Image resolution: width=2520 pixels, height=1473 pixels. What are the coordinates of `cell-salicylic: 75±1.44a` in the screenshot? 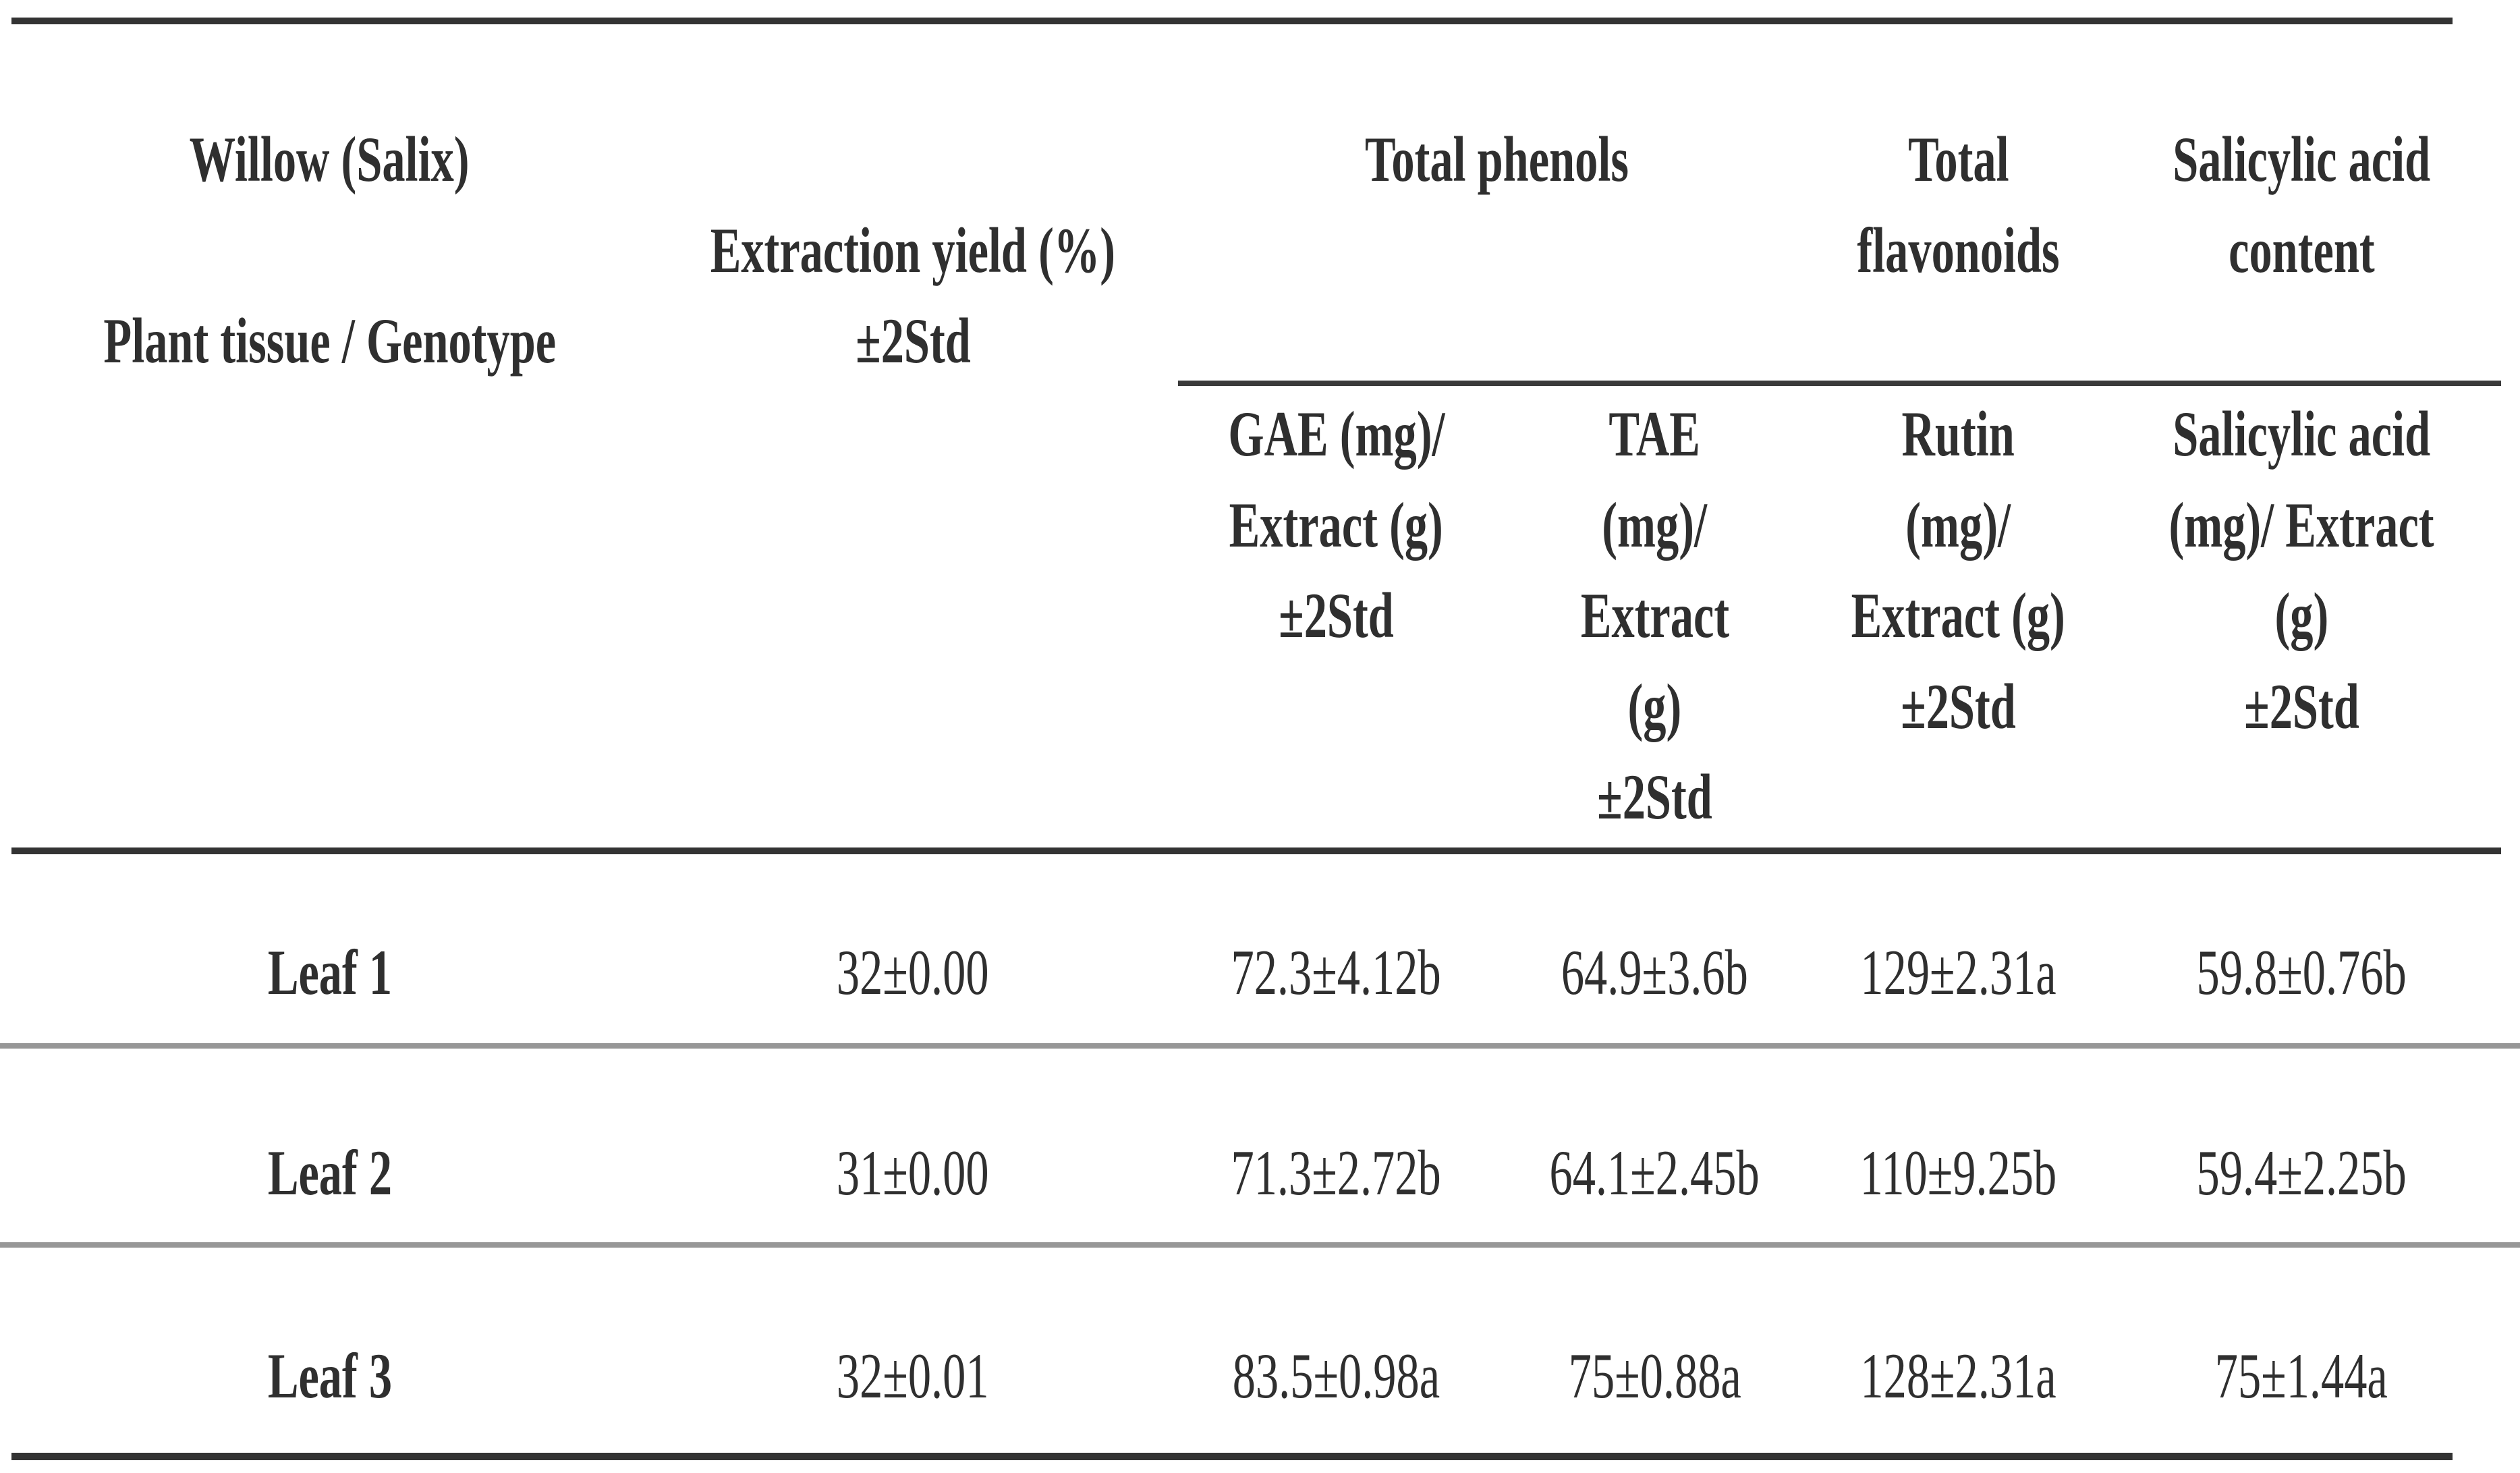 It's located at (2301, 1350).